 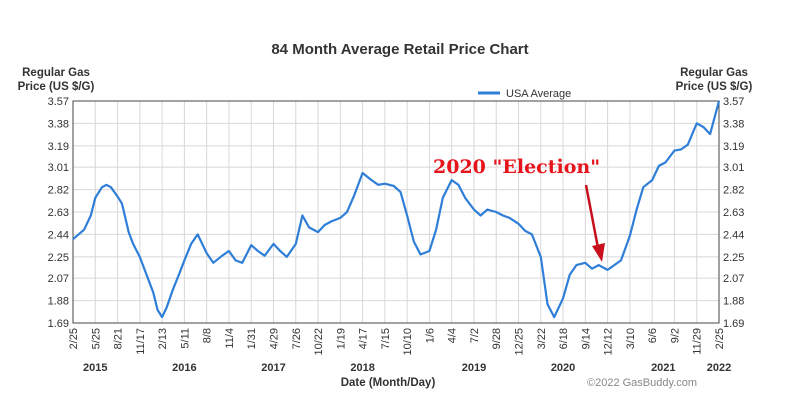 What do you see at coordinates (719, 368) in the screenshot?
I see `year-label: 2022` at bounding box center [719, 368].